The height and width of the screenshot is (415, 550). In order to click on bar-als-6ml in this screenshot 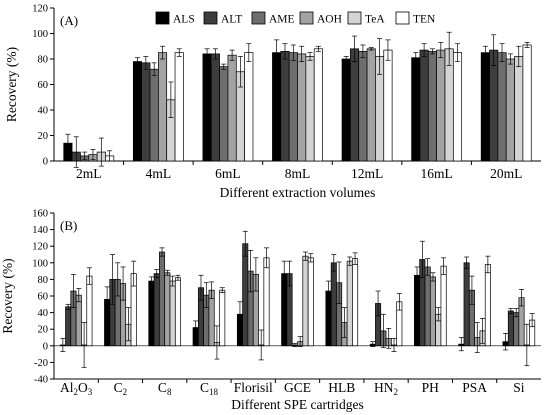, I will do `click(207, 107)`.